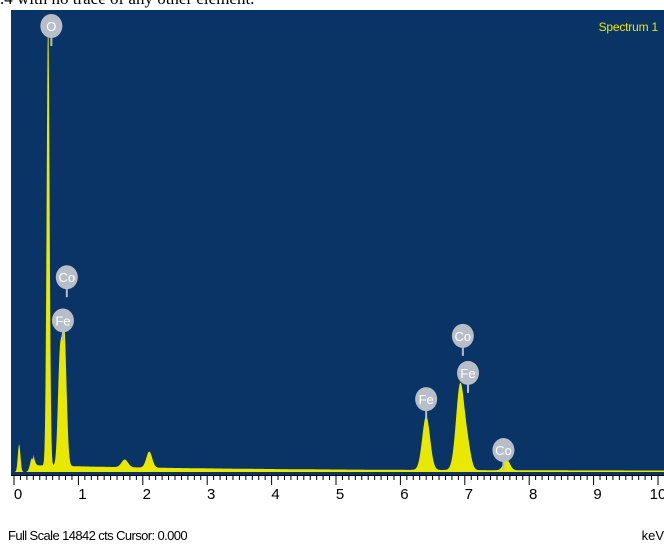 The height and width of the screenshot is (547, 664). Describe the element at coordinates (152, 535) in the screenshot. I see `cursor-readout: Cursor: 0.000` at that location.